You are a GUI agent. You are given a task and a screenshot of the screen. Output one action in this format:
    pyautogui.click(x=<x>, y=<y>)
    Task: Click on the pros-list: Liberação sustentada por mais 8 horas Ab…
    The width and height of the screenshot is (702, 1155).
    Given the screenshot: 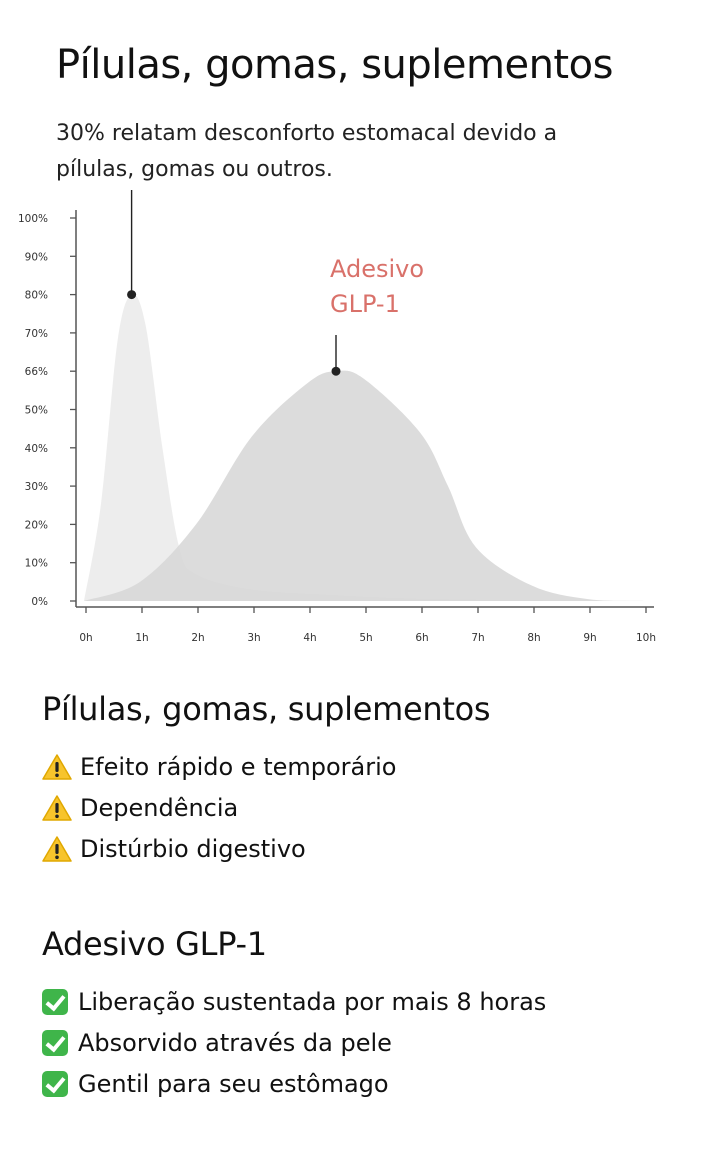 What is the action you would take?
    pyautogui.click(x=294, y=1042)
    